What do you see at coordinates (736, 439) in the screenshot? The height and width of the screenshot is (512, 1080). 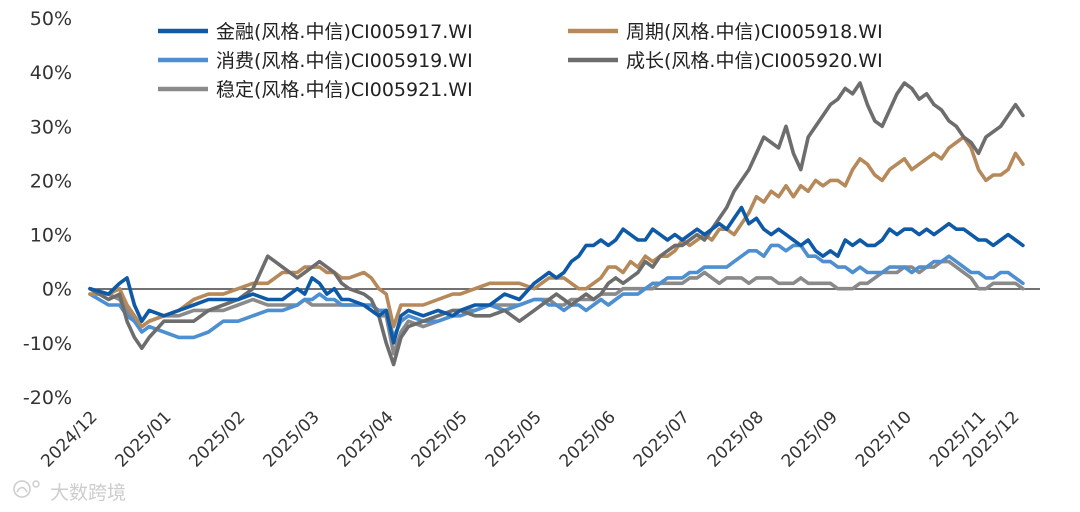 I see `x-tick-label: 2025/08` at bounding box center [736, 439].